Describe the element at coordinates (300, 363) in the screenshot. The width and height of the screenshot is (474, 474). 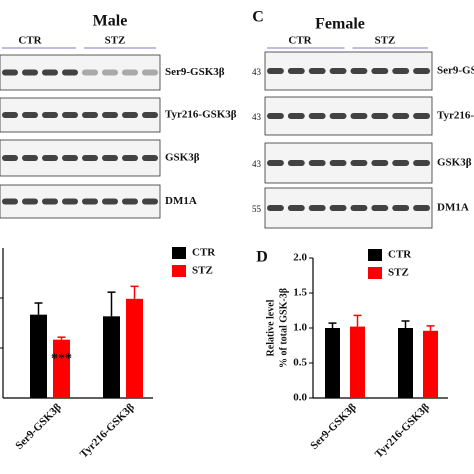
I see `y-tick-label: 0.5` at that location.